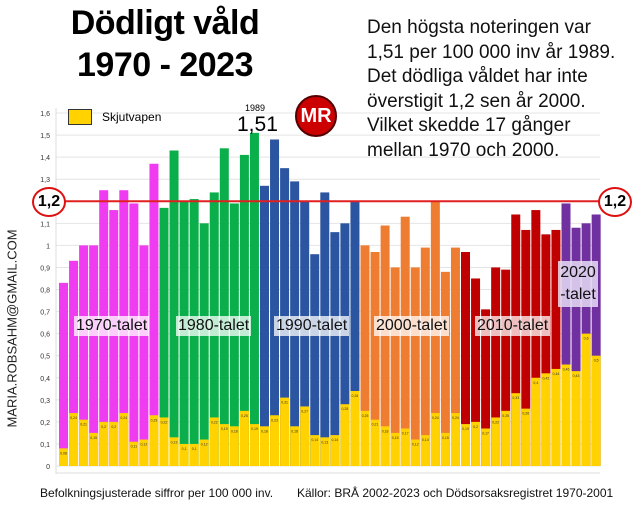 This screenshot has height=512, width=640. I want to click on firearms-data-label: 0,14, so click(314, 440).